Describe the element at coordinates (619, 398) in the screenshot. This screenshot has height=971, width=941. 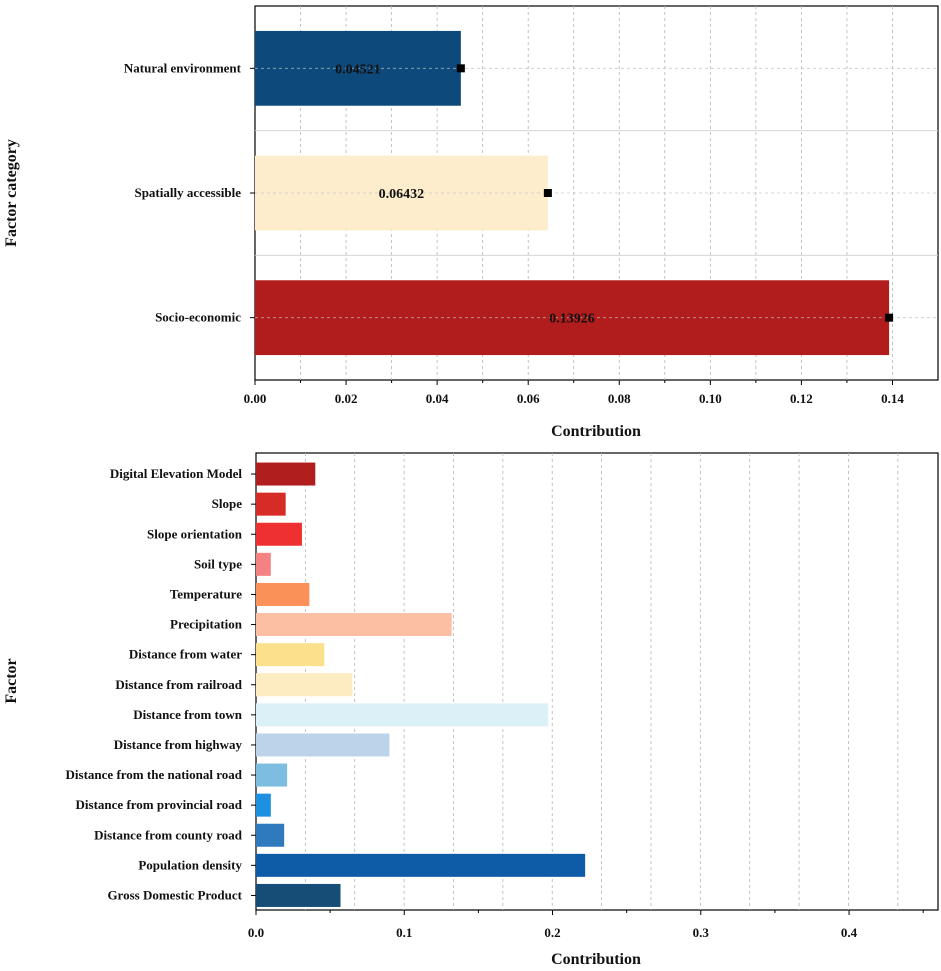
I see `x-tick-label: 0.08` at that location.